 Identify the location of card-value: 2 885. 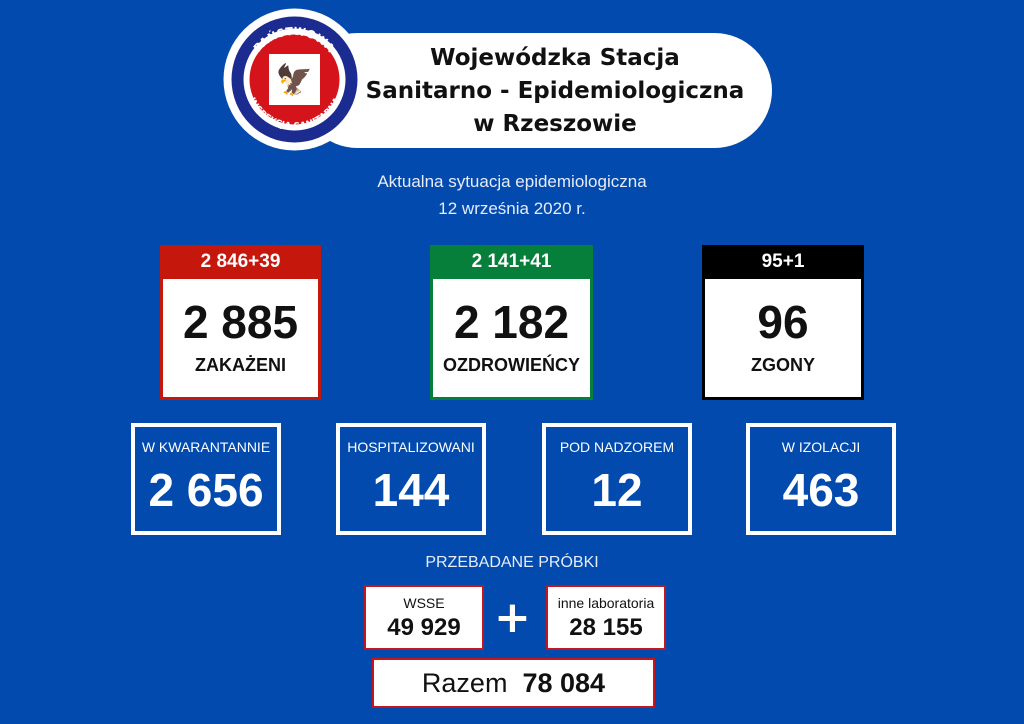
(240, 322).